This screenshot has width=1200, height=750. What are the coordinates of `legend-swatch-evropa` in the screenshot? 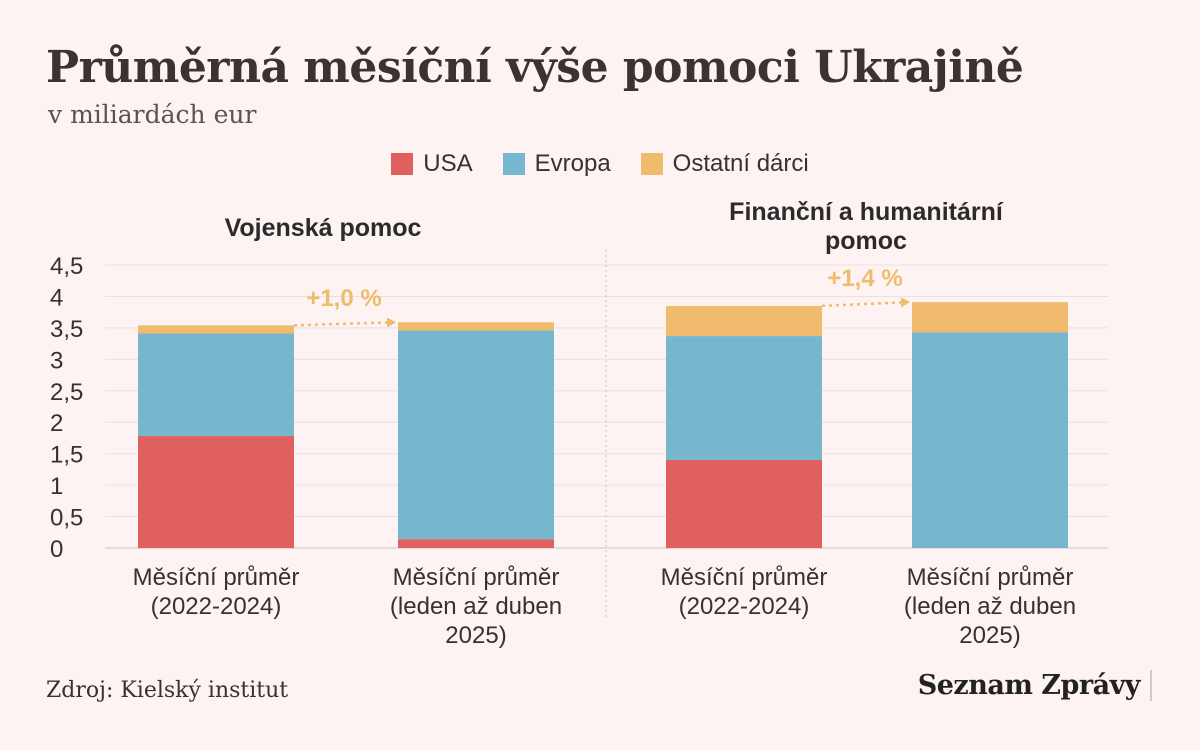 It's located at (513, 164).